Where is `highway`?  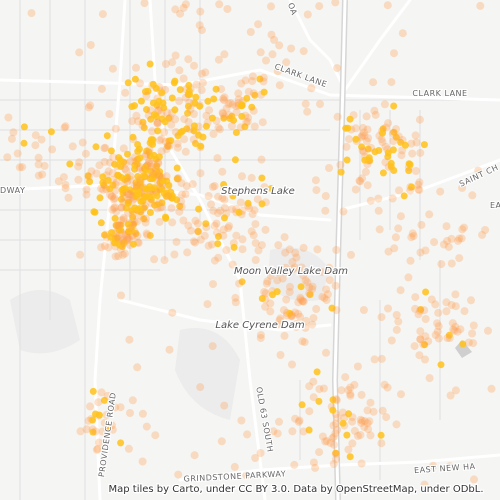 highway is located at coordinates (339, 250).